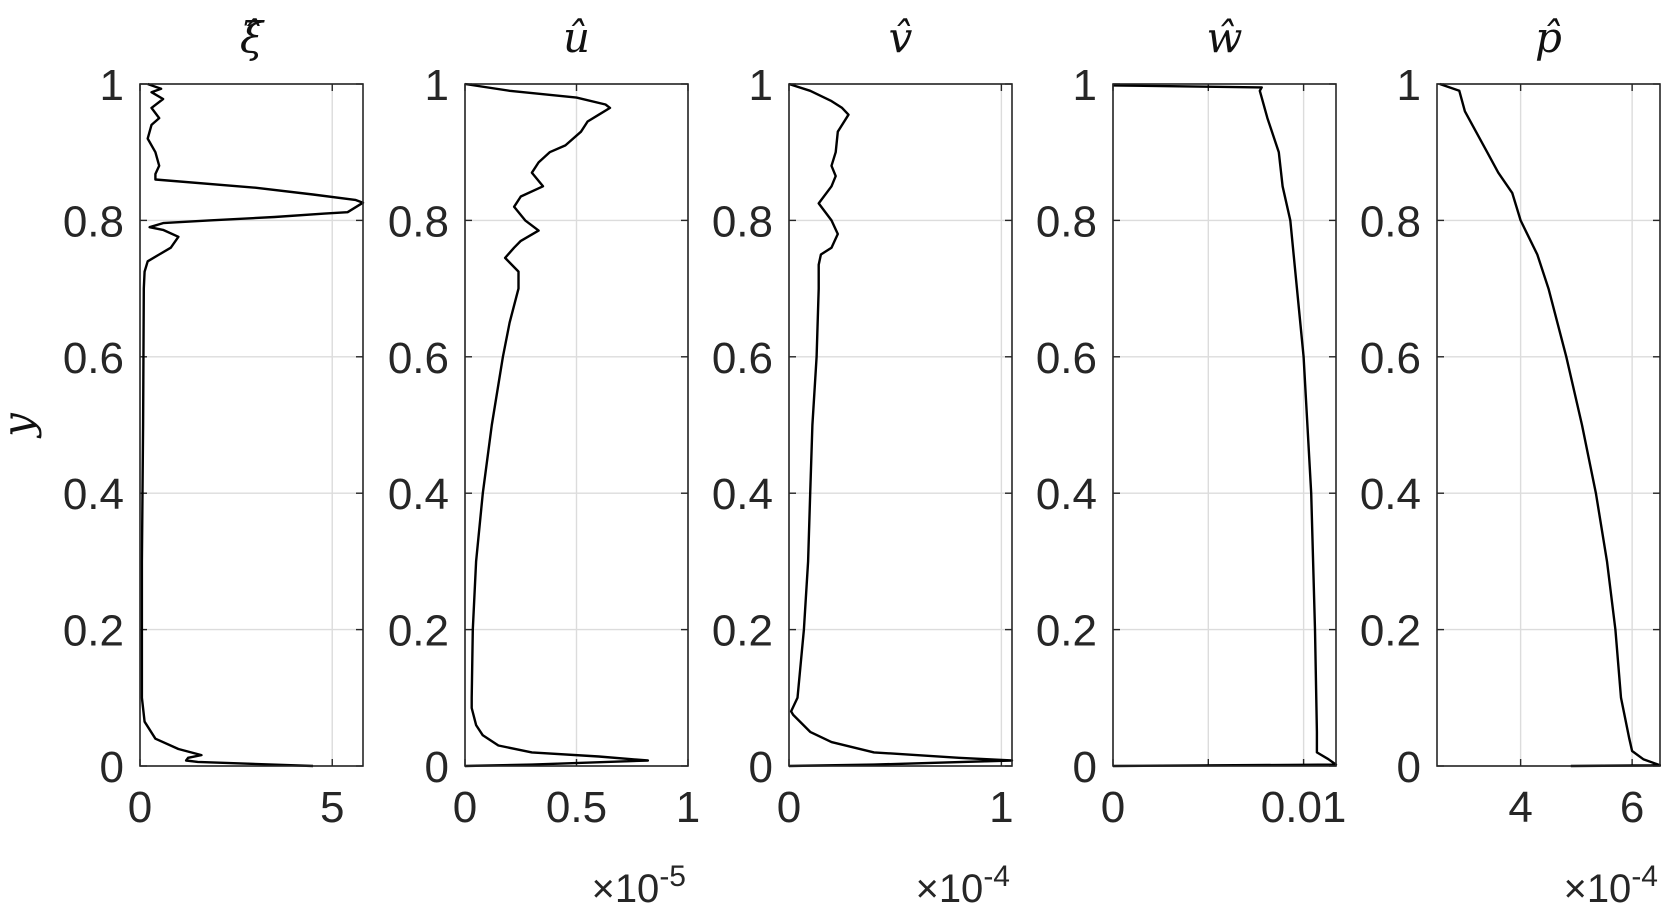 The width and height of the screenshot is (1661, 916). What do you see at coordinates (576, 37) in the screenshot?
I see `panel-title: û` at bounding box center [576, 37].